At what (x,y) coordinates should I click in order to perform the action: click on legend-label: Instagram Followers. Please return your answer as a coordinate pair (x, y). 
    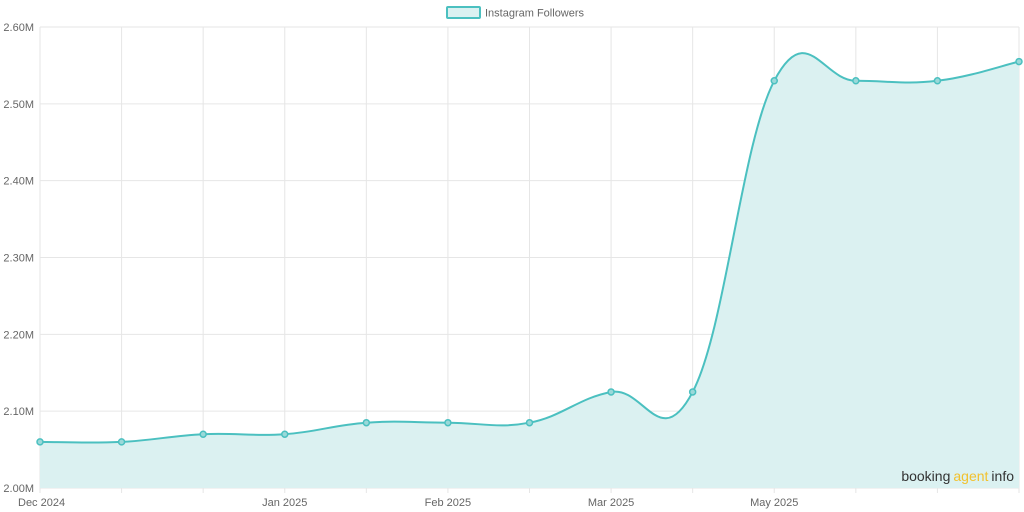
    Looking at the image, I should click on (535, 14).